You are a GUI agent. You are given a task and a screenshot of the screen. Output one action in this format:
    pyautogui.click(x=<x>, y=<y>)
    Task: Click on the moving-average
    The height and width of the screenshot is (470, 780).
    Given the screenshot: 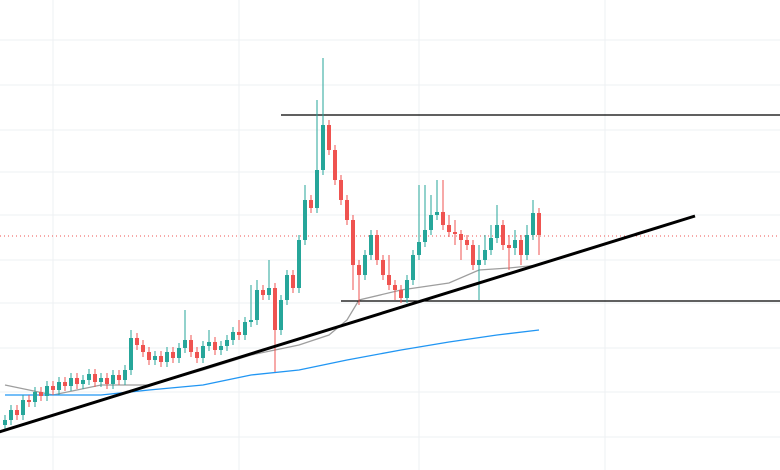 What is the action you would take?
    pyautogui.click(x=272, y=362)
    